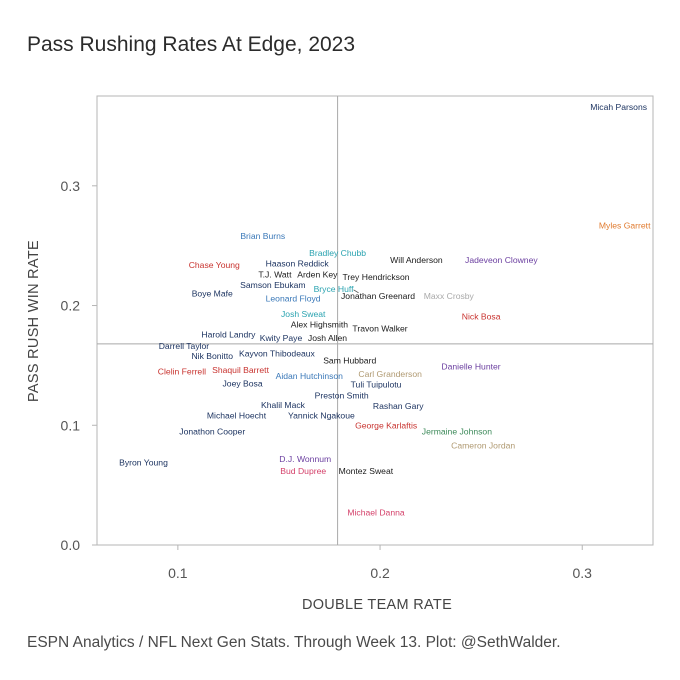 The image size is (680, 680). What do you see at coordinates (191, 44) in the screenshot?
I see `chart-title: Pass Rushing Rates At Edge, 2023` at bounding box center [191, 44].